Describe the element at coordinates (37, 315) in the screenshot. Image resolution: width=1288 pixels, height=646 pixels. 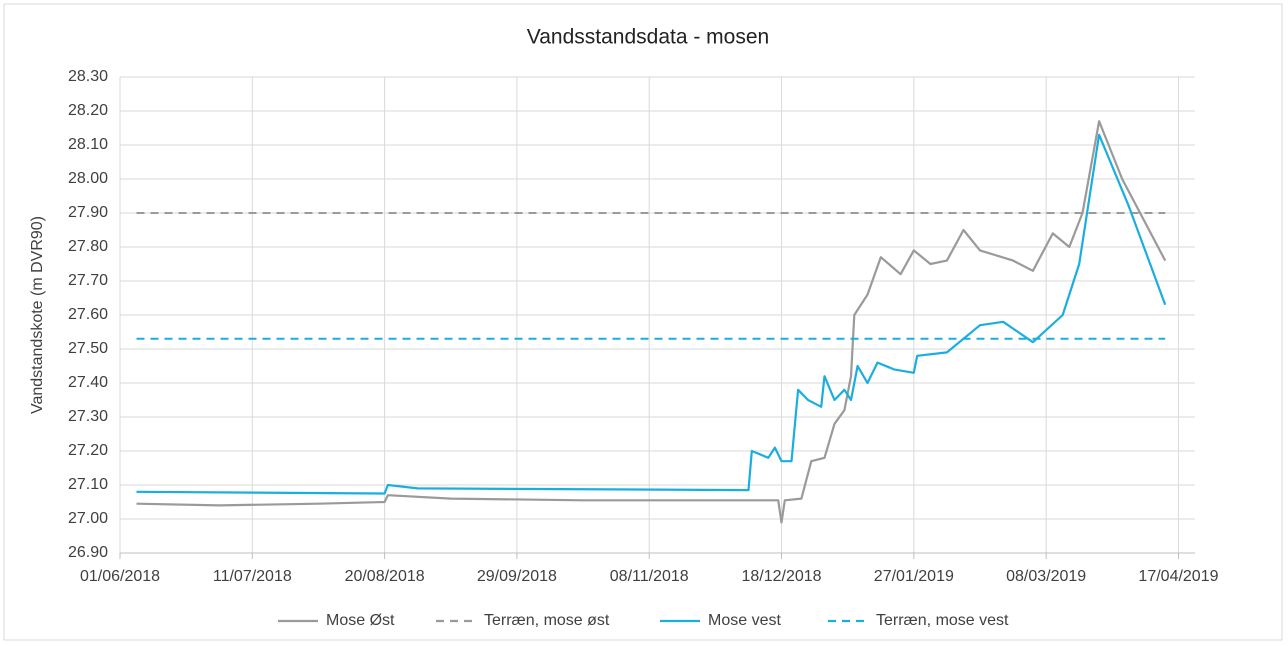
I see `y-axis-label: Vandstandskote (m DVR90)` at that location.